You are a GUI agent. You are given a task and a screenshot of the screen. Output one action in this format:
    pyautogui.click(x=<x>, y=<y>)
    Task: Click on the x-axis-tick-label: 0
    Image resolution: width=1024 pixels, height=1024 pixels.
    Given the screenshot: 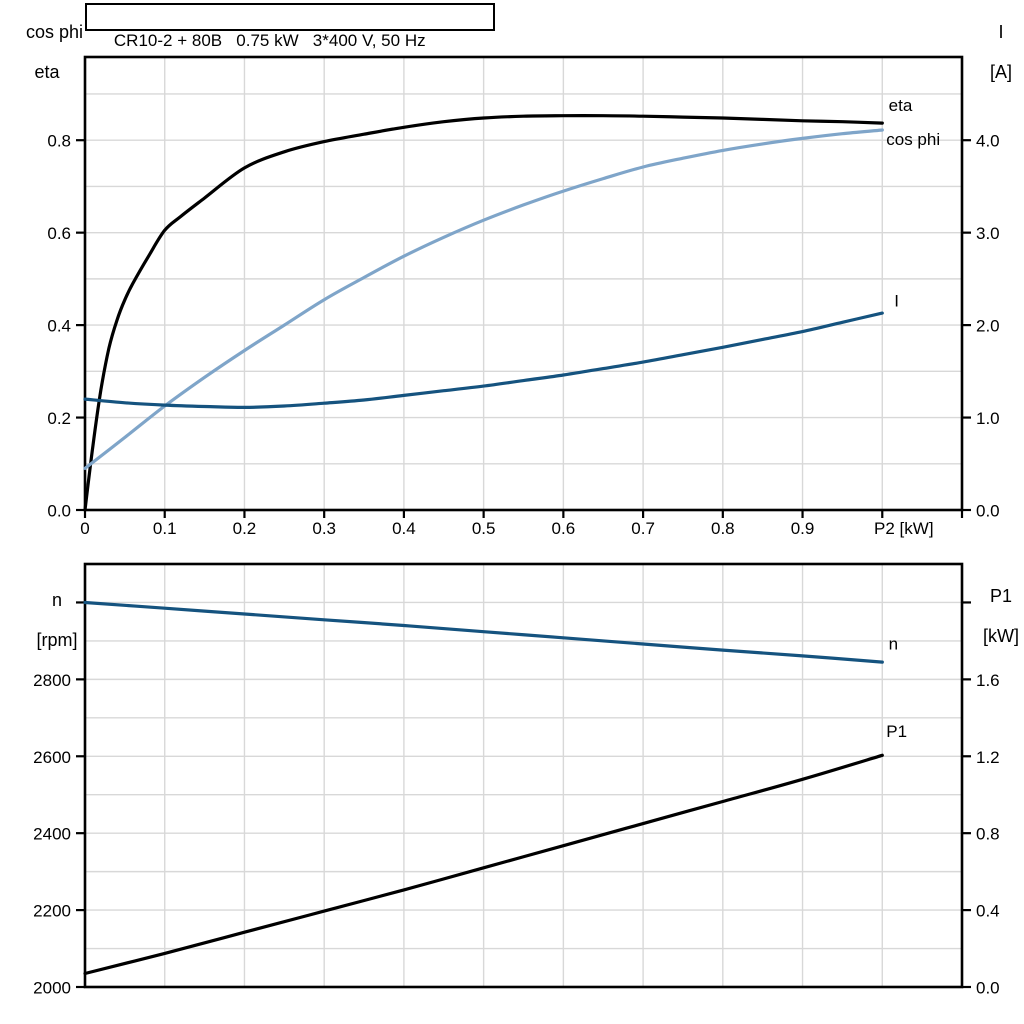 What is the action you would take?
    pyautogui.click(x=84, y=528)
    